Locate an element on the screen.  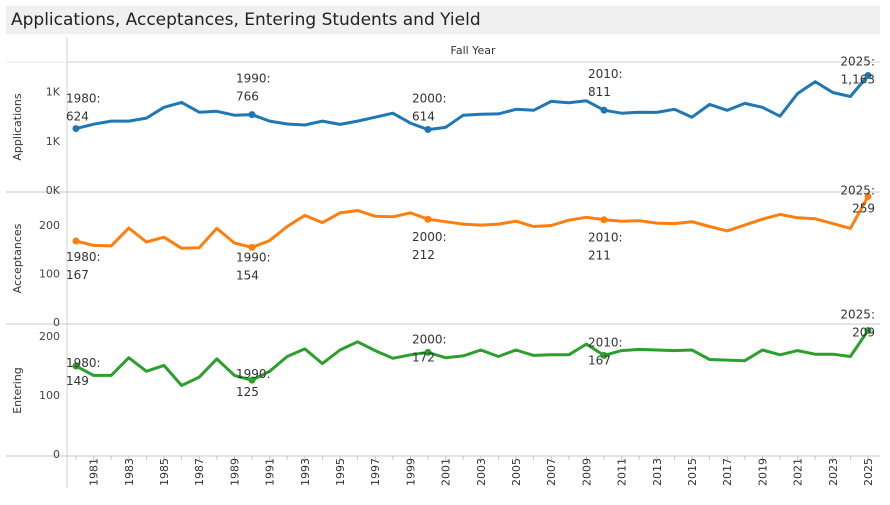
x-tick-label: 1981 is located at coordinates (94, 472).